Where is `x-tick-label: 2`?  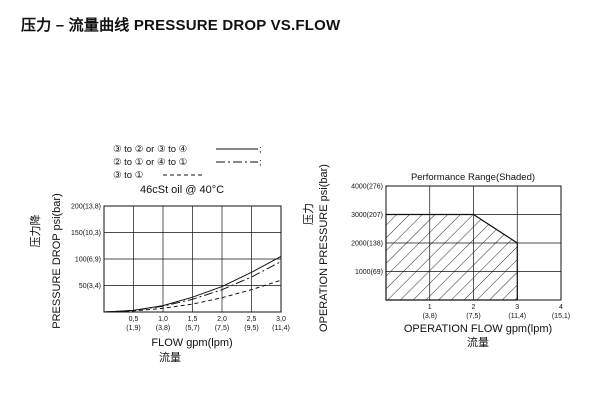 x-tick-label: 2 is located at coordinates (474, 307).